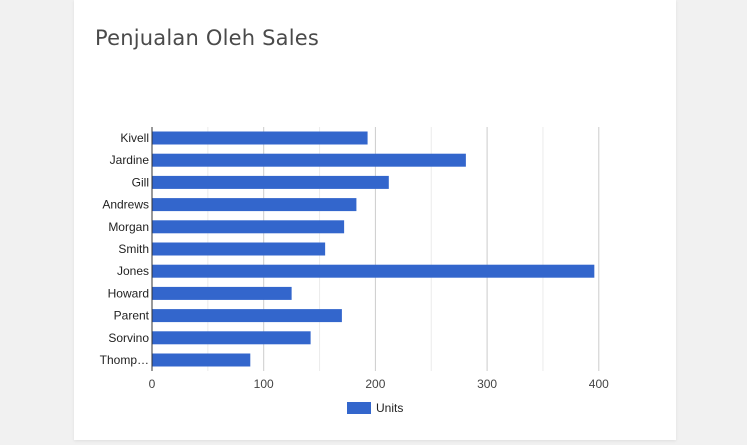  I want to click on category-label: Sorvino, so click(128, 338).